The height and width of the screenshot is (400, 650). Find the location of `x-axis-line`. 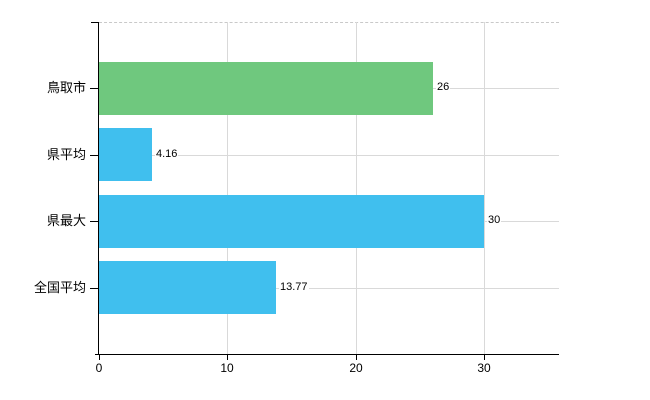

x-axis-line is located at coordinates (327, 354).